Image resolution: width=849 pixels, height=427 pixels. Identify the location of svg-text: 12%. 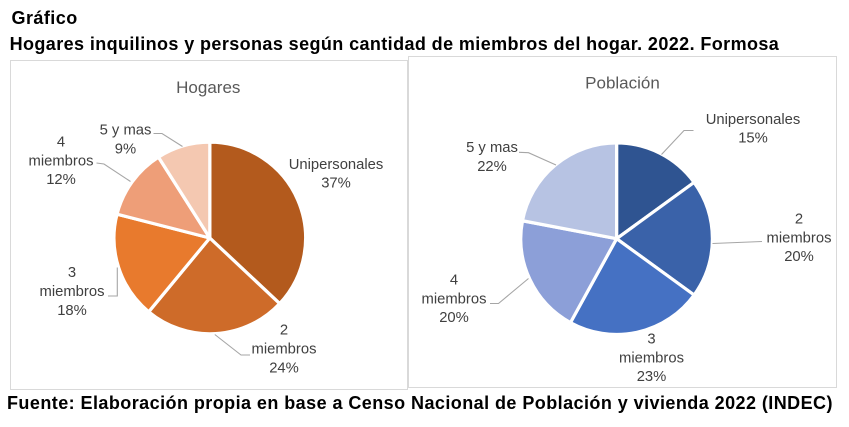
(61, 180).